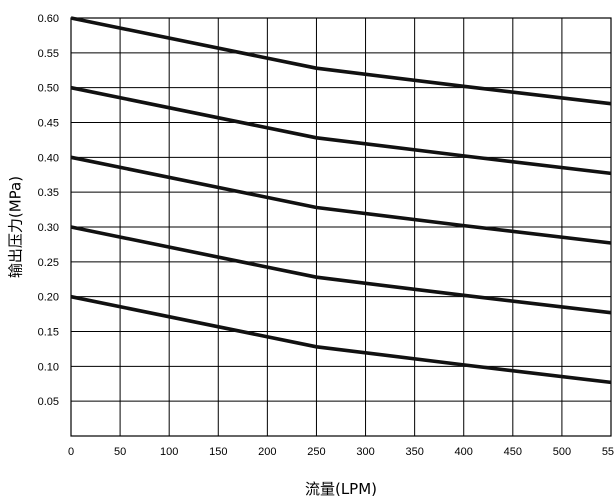  Describe the element at coordinates (48, 402) in the screenshot. I see `y-tick-label: 0.05` at that location.